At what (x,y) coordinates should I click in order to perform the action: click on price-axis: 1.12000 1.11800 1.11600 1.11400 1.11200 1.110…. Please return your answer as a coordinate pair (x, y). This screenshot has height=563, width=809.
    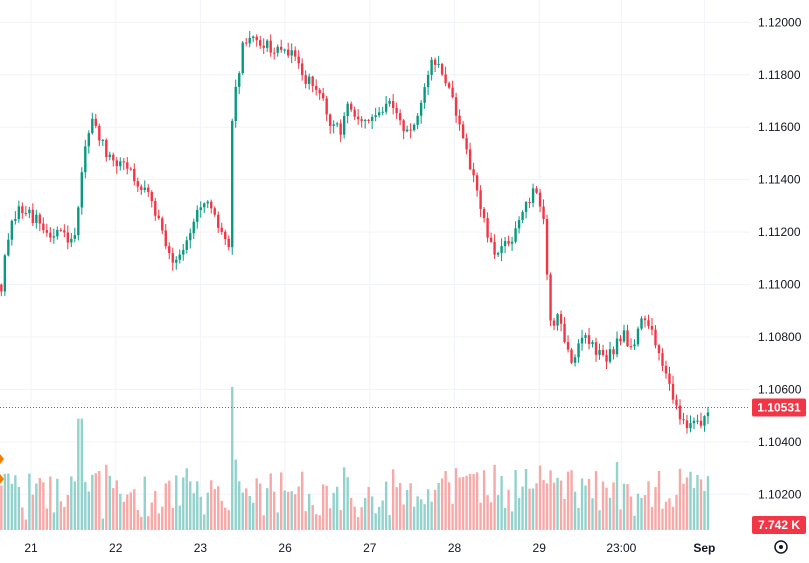
    Looking at the image, I should click on (780, 258).